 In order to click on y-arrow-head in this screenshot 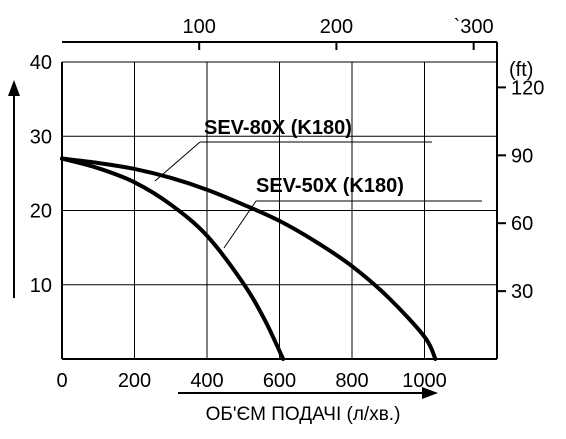, I will do `click(14, 88)`.